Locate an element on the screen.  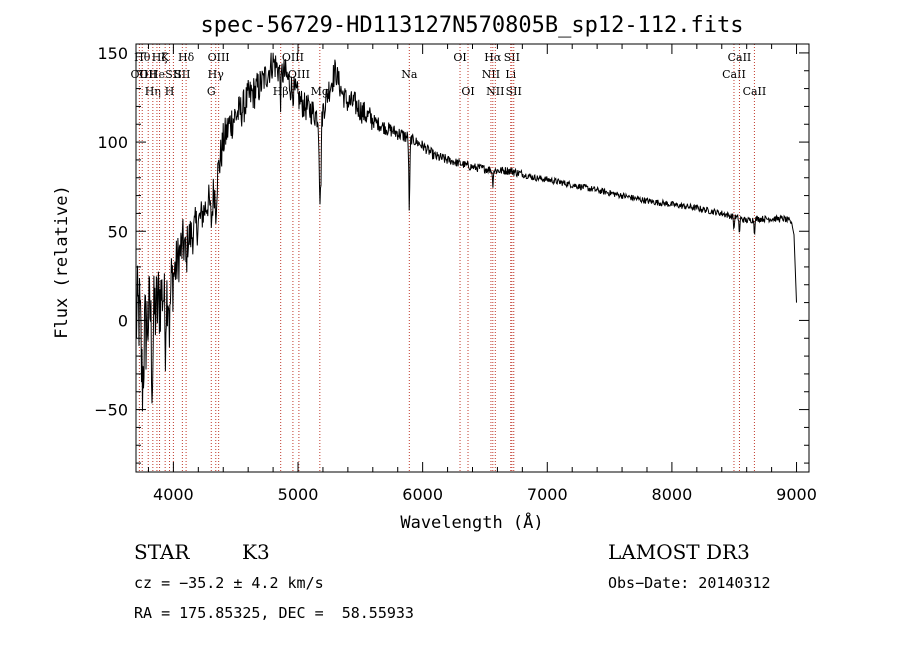
y-tick-label-4: 150 is located at coordinates (112, 53).